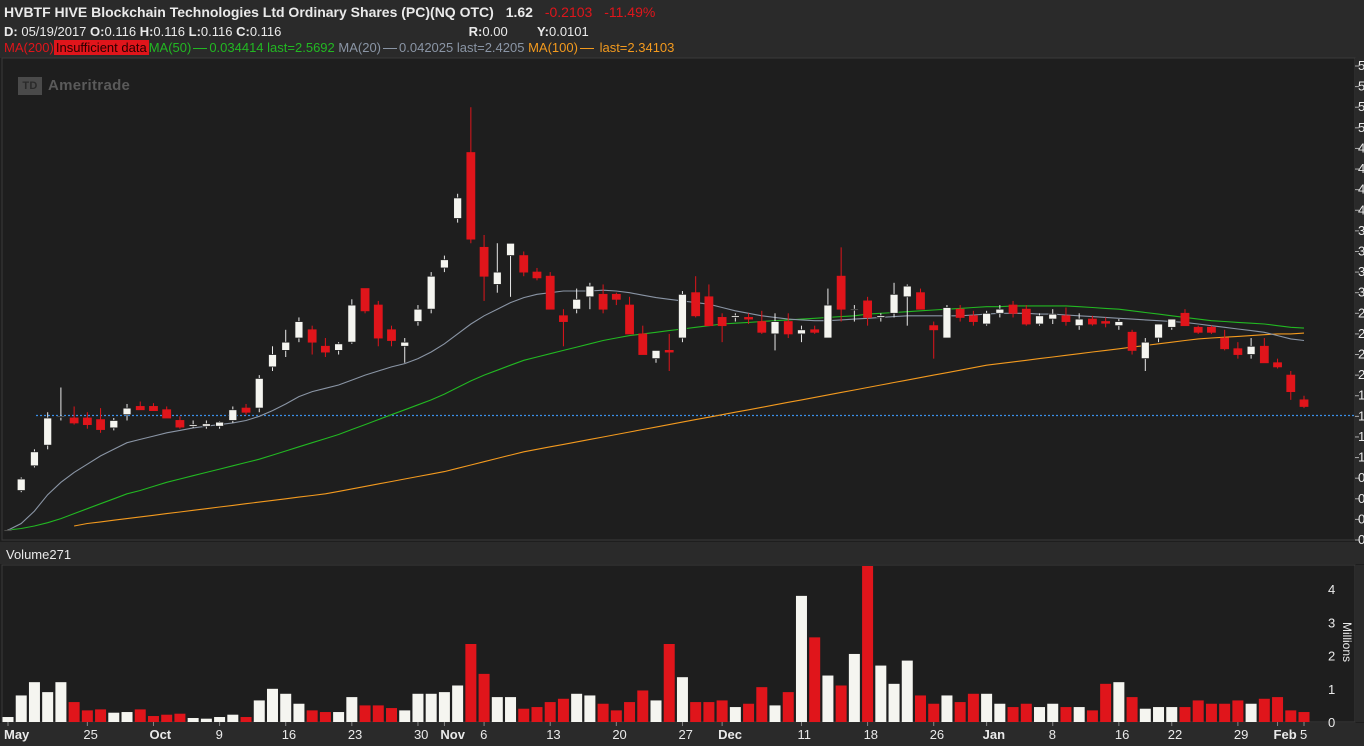 This screenshot has height=746, width=1364. What do you see at coordinates (54, 31) in the screenshot?
I see `date-value: 05/19/2017` at bounding box center [54, 31].